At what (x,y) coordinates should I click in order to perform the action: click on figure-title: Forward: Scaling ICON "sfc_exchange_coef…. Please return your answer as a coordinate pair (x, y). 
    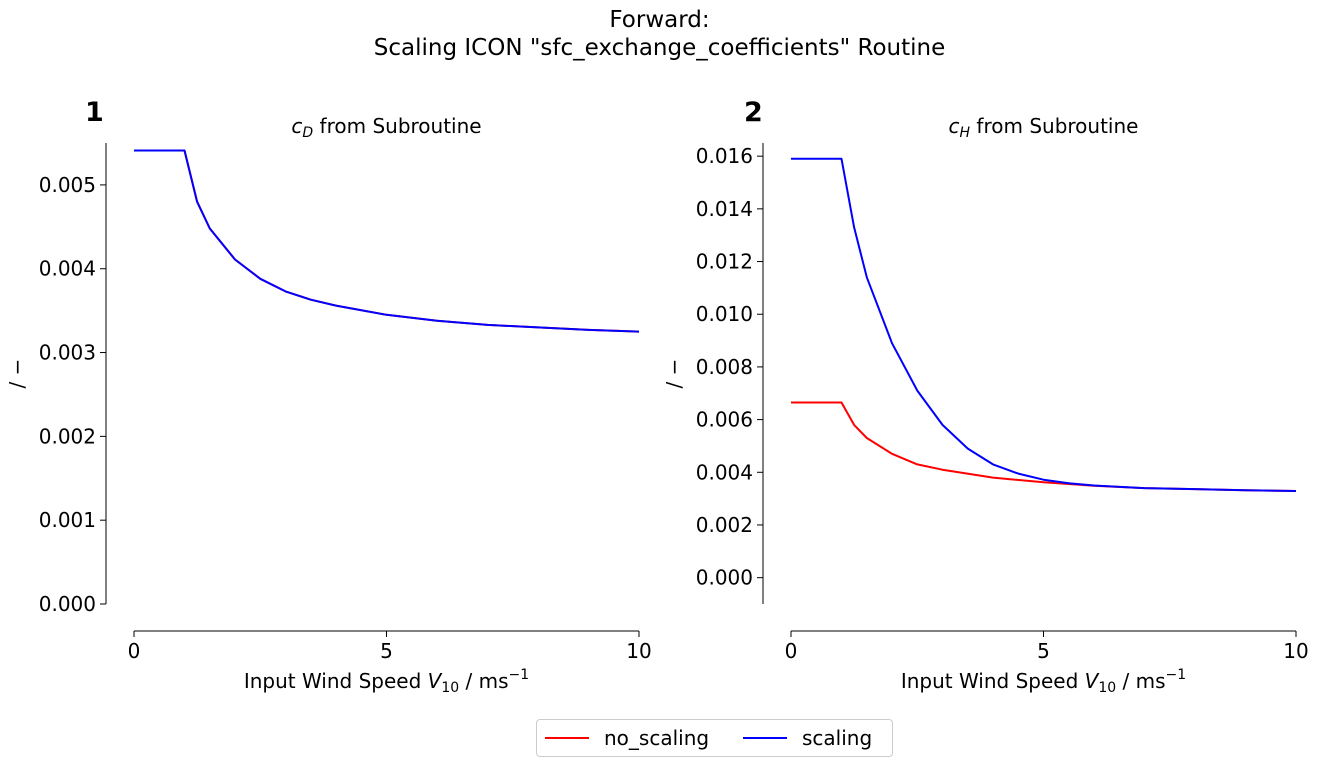
    Looking at the image, I should click on (659, 34).